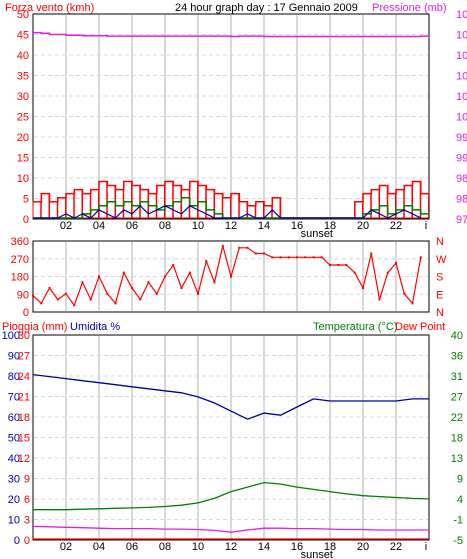 Image resolution: width=467 pixels, height=559 pixels. Describe the element at coordinates (460, 480) in the screenshot. I see `temperature-tick: 9` at that location.